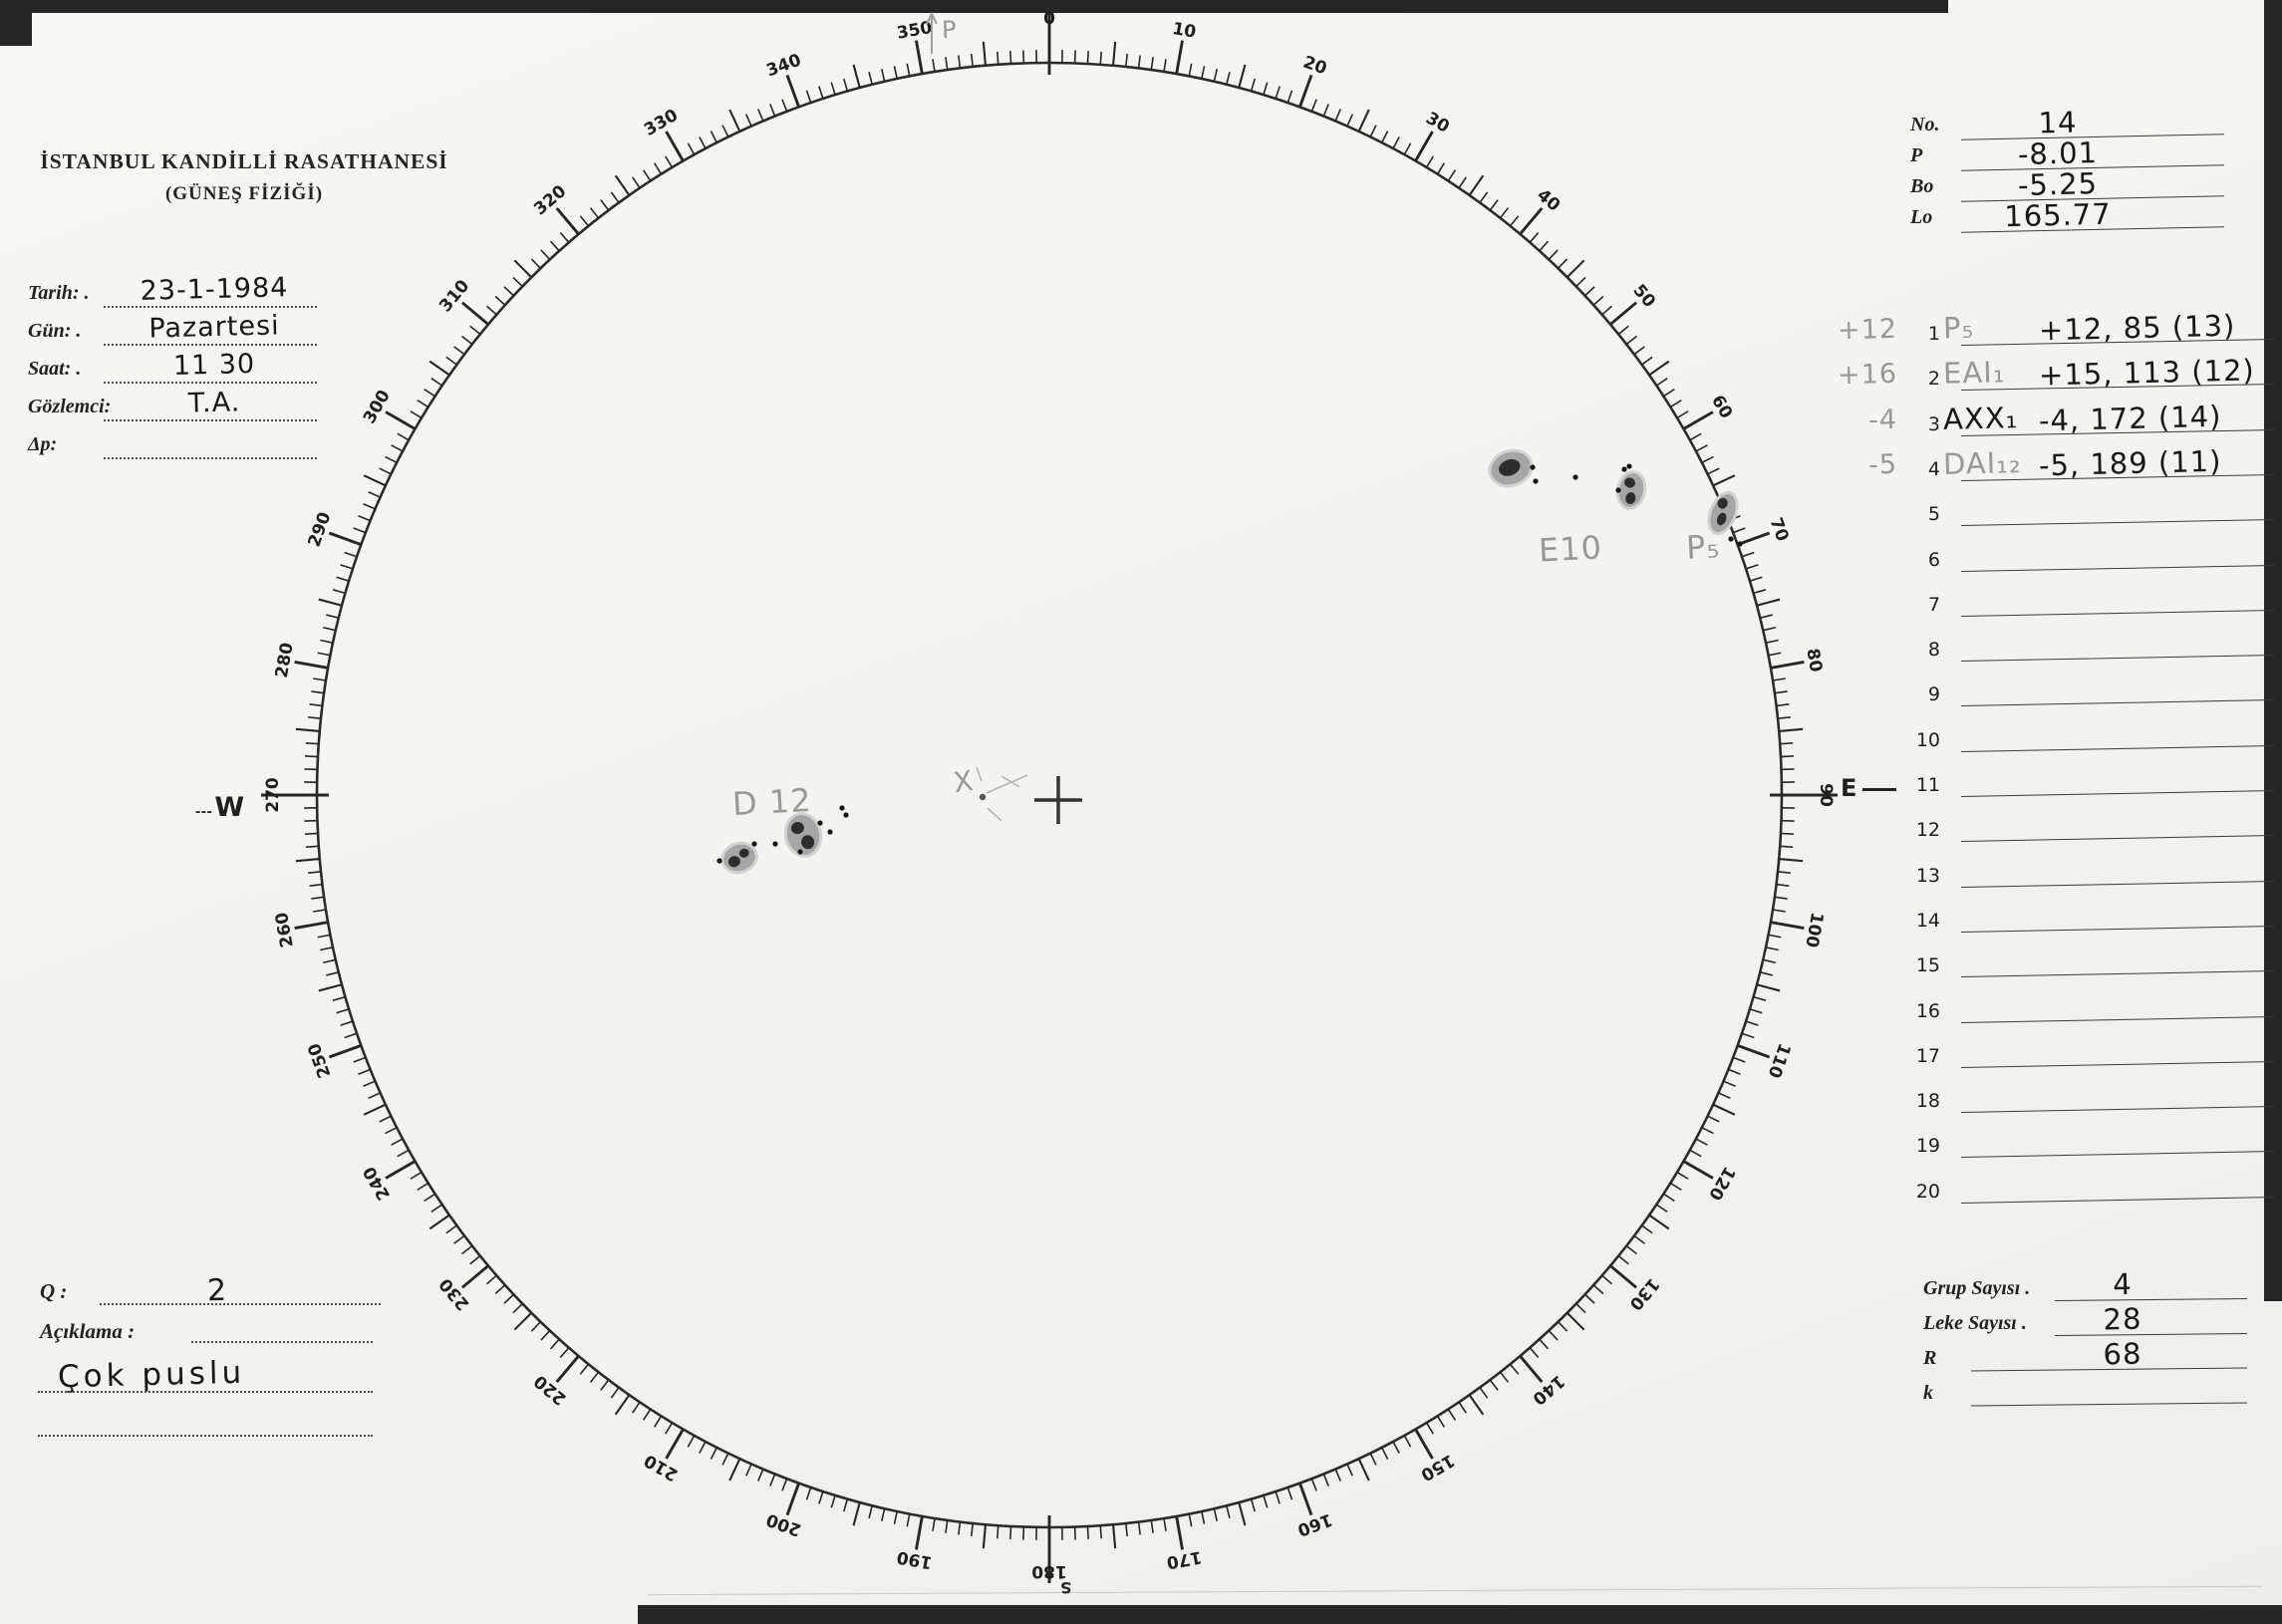 The width and height of the screenshot is (2282, 1624). What do you see at coordinates (1882, 420) in the screenshot?
I see `group-row-latitude-pencil: -4` at bounding box center [1882, 420].